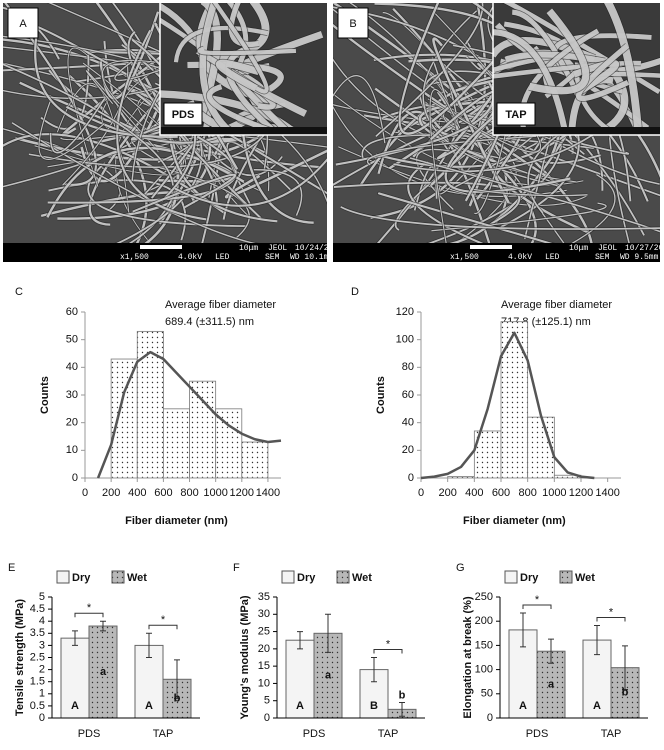  I want to click on panel-letter: C, so click(19, 292).